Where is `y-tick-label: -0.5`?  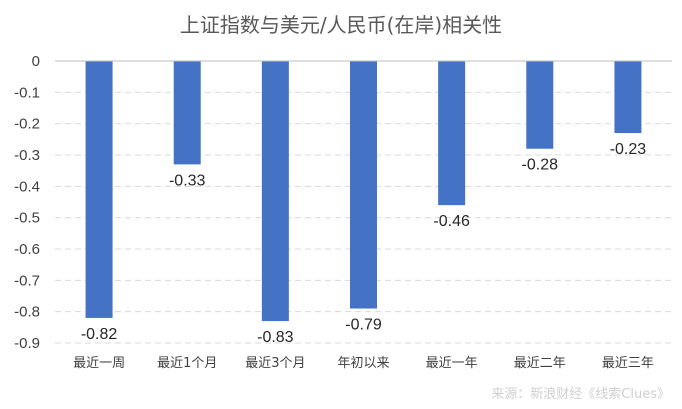
y-tick-label: -0.5 is located at coordinates (27, 218).